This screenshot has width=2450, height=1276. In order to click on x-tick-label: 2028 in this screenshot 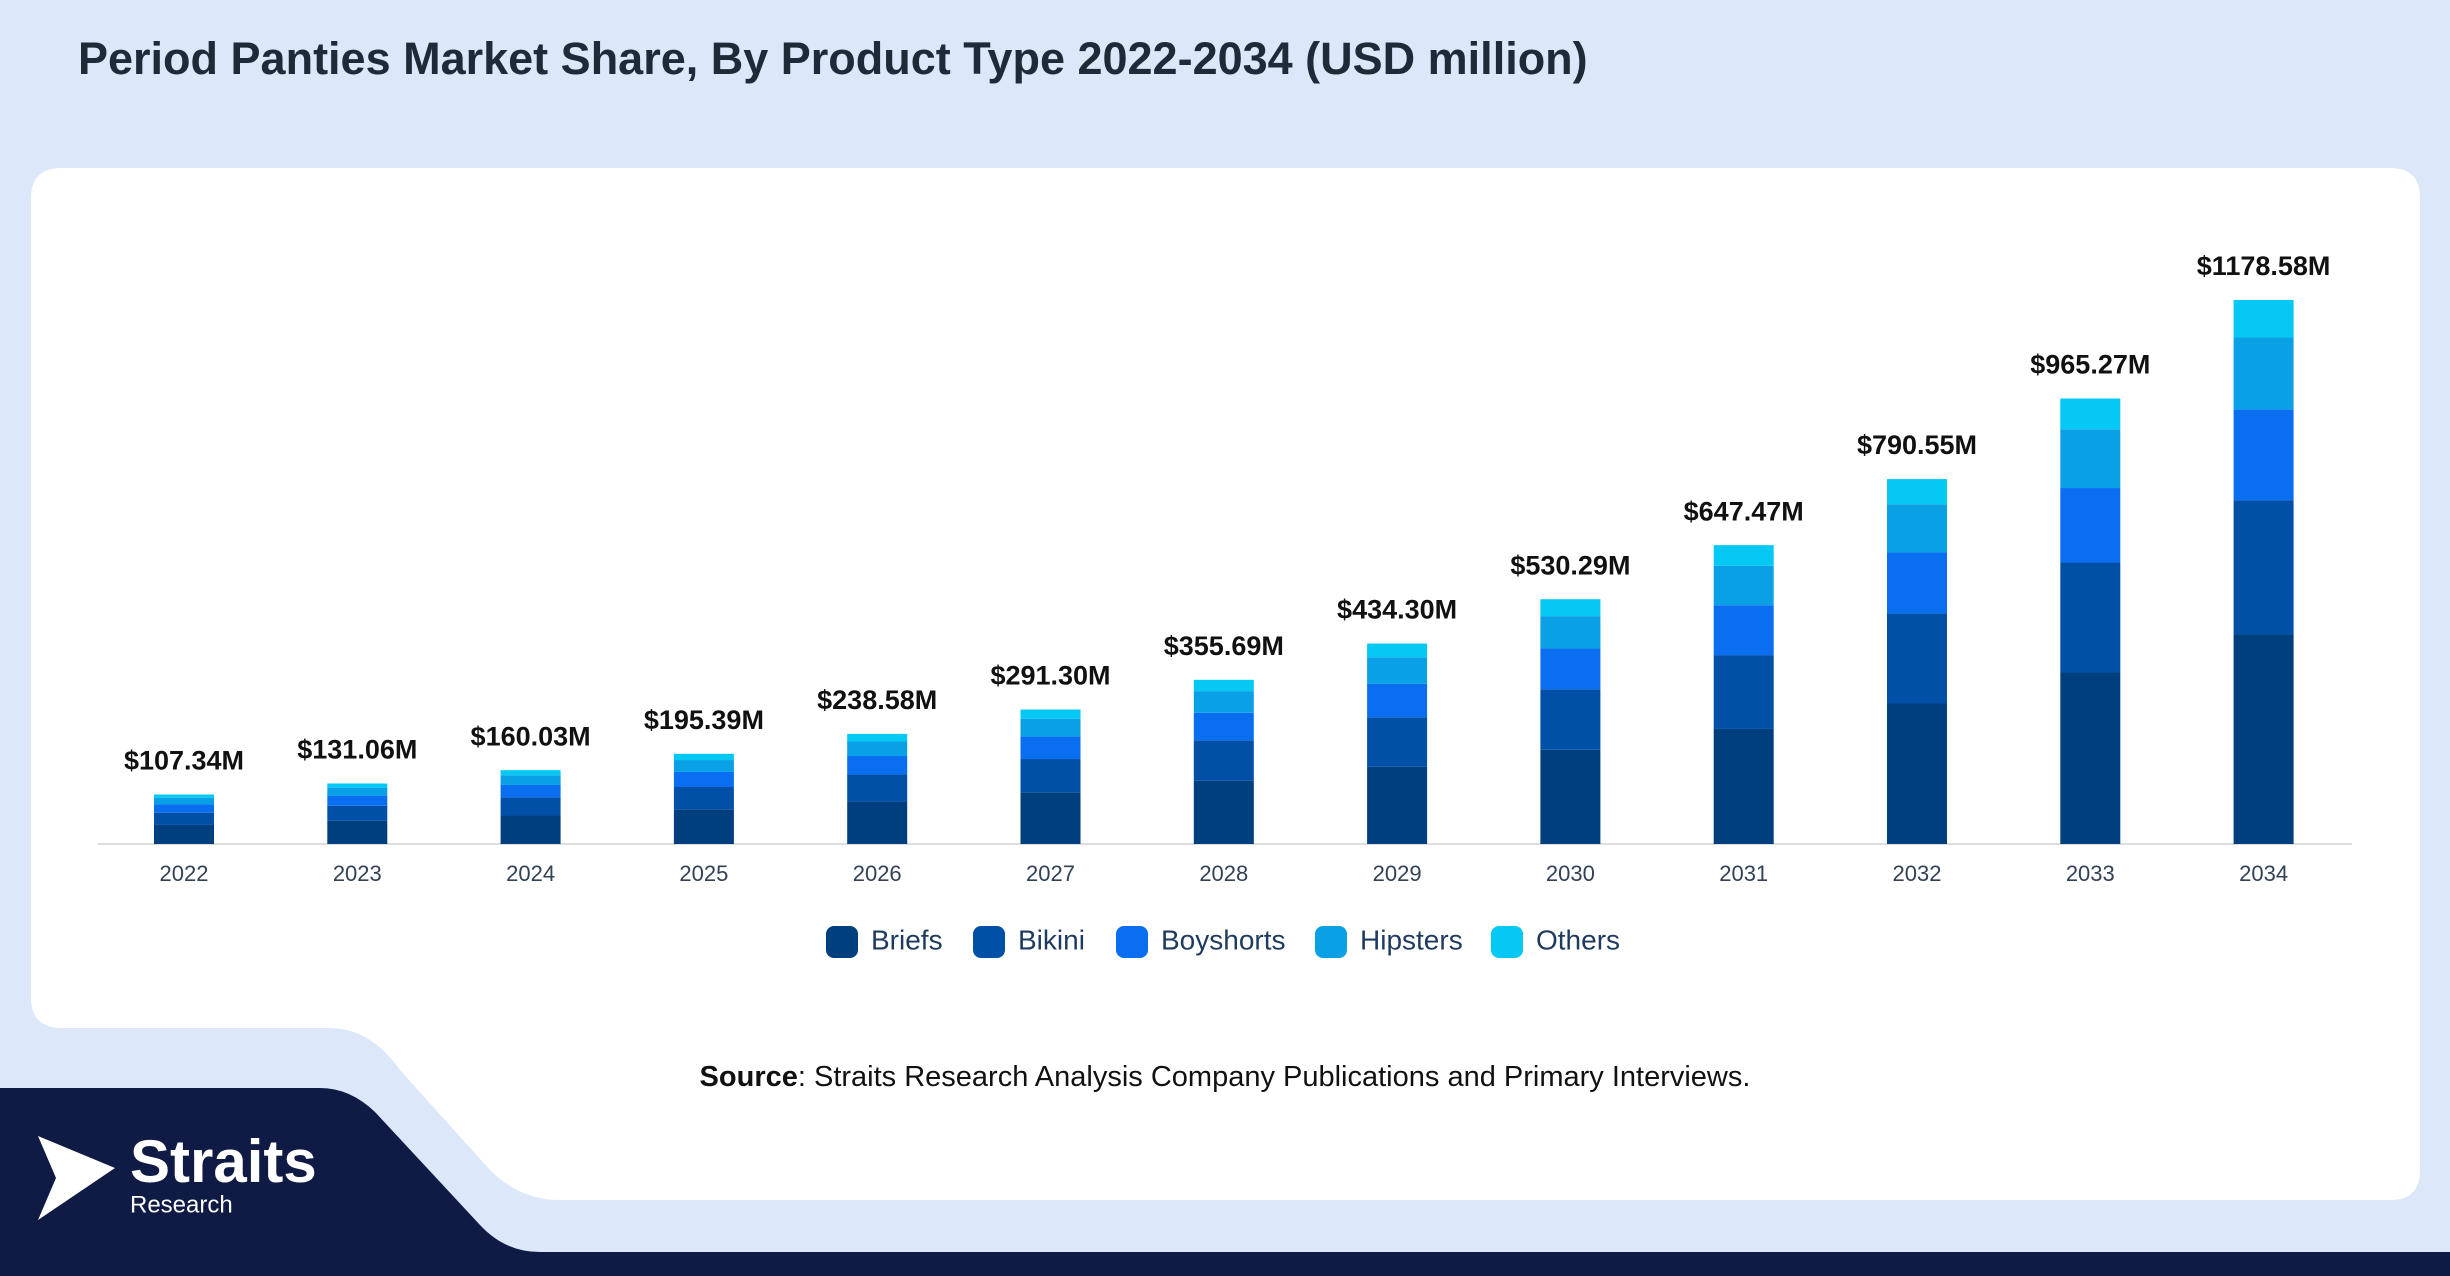, I will do `click(1223, 873)`.